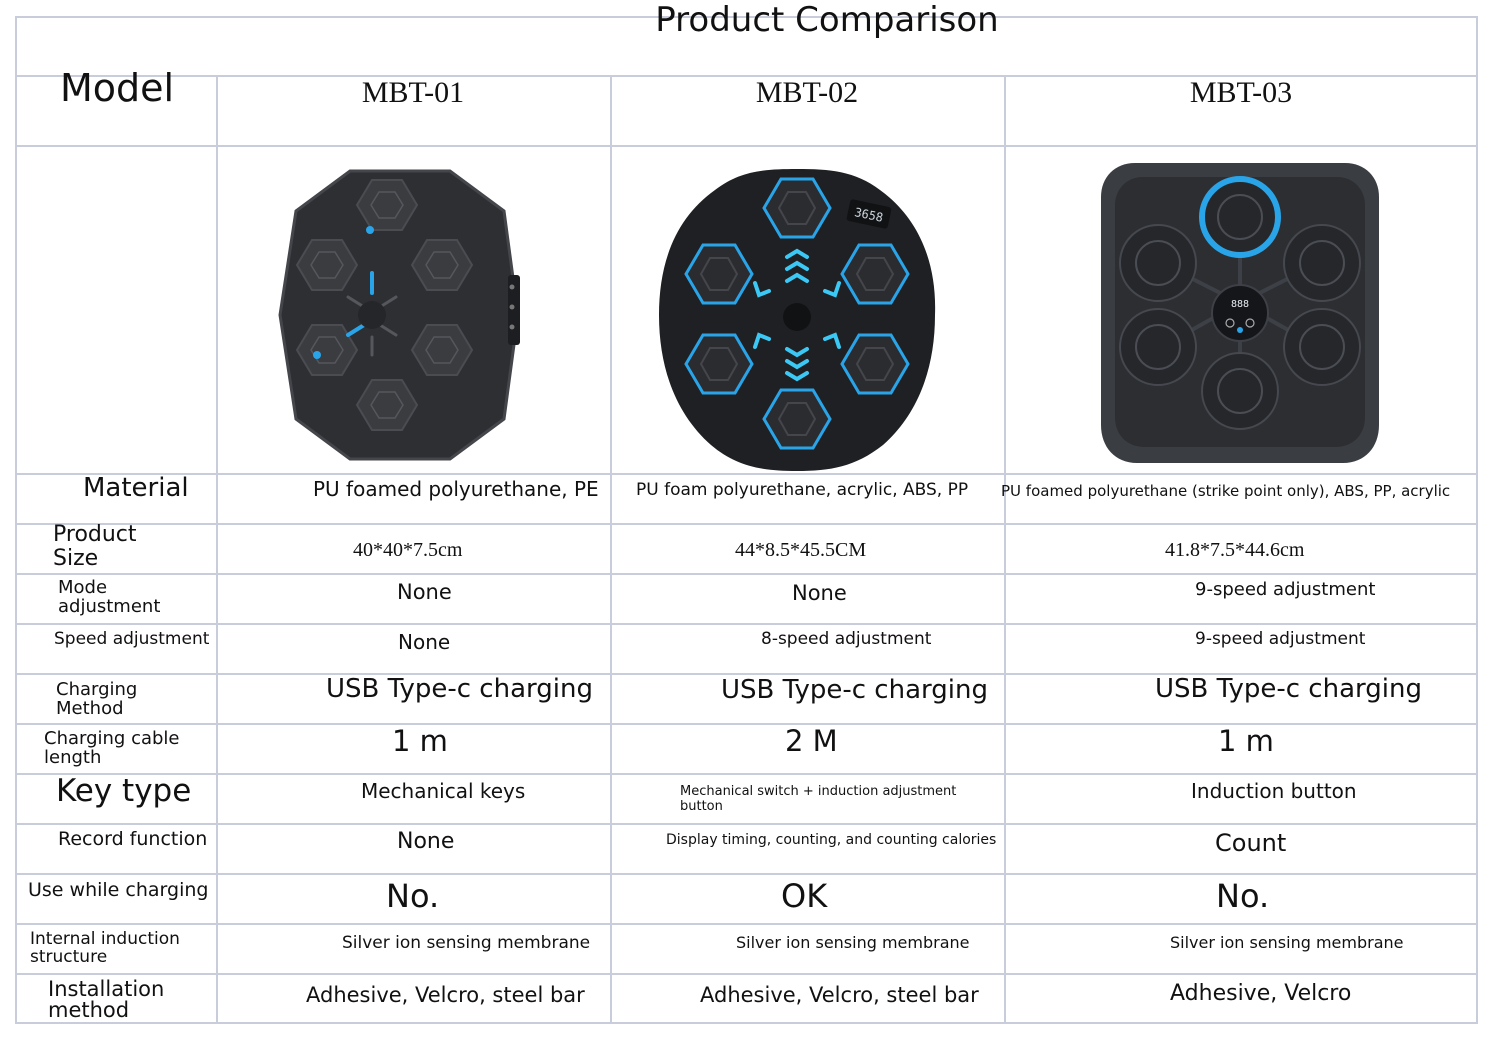 This screenshot has width=1494, height=1040. What do you see at coordinates (802, 490) in the screenshot?
I see `cell-material-mbt-02: PU foam polyurethane, acrylic, ABS, PP` at bounding box center [802, 490].